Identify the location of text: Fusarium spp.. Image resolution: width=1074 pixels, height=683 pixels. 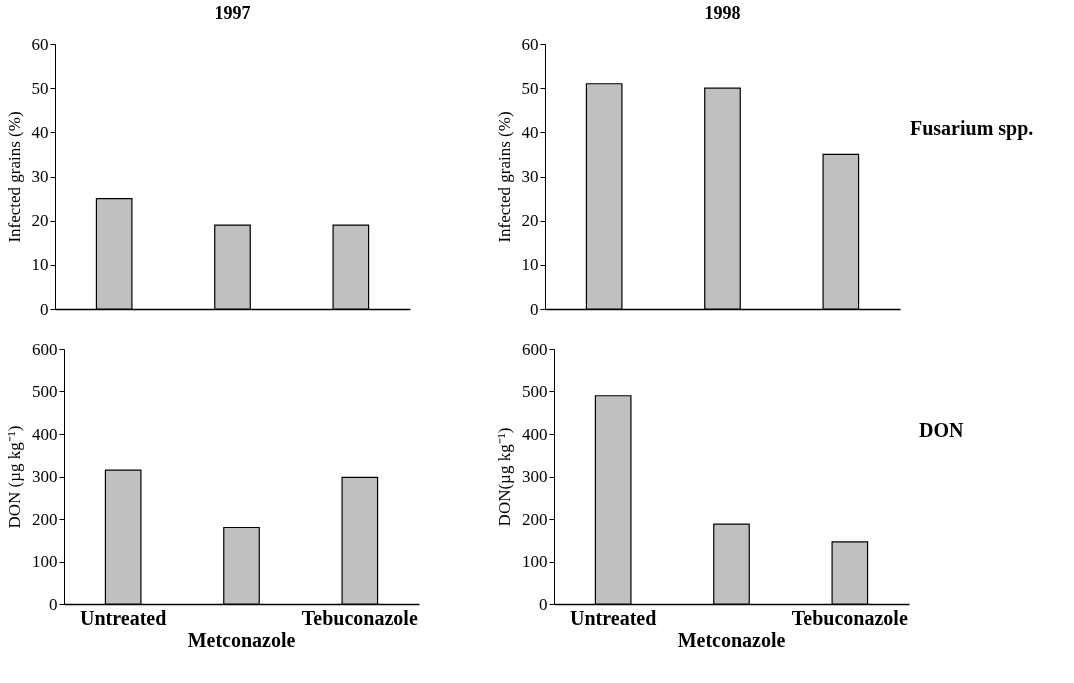
(972, 128).